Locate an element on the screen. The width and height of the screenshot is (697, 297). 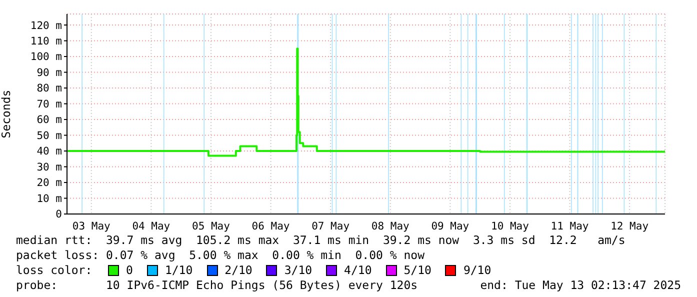
y-tick-label: 10 m is located at coordinates (49, 198).